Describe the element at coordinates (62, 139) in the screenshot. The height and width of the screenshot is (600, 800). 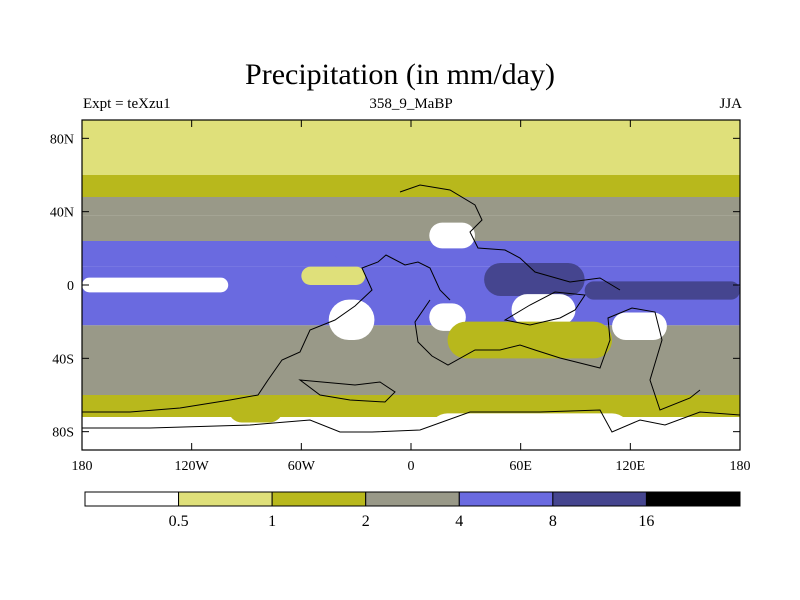
I see `y-tick-label: 80N` at that location.